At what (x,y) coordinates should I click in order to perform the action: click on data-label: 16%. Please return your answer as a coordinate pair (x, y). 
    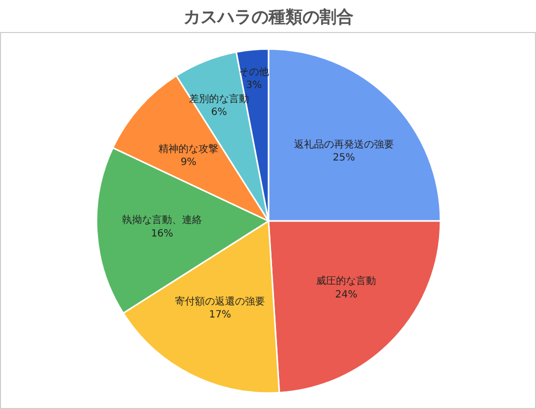
    Looking at the image, I should click on (162, 234).